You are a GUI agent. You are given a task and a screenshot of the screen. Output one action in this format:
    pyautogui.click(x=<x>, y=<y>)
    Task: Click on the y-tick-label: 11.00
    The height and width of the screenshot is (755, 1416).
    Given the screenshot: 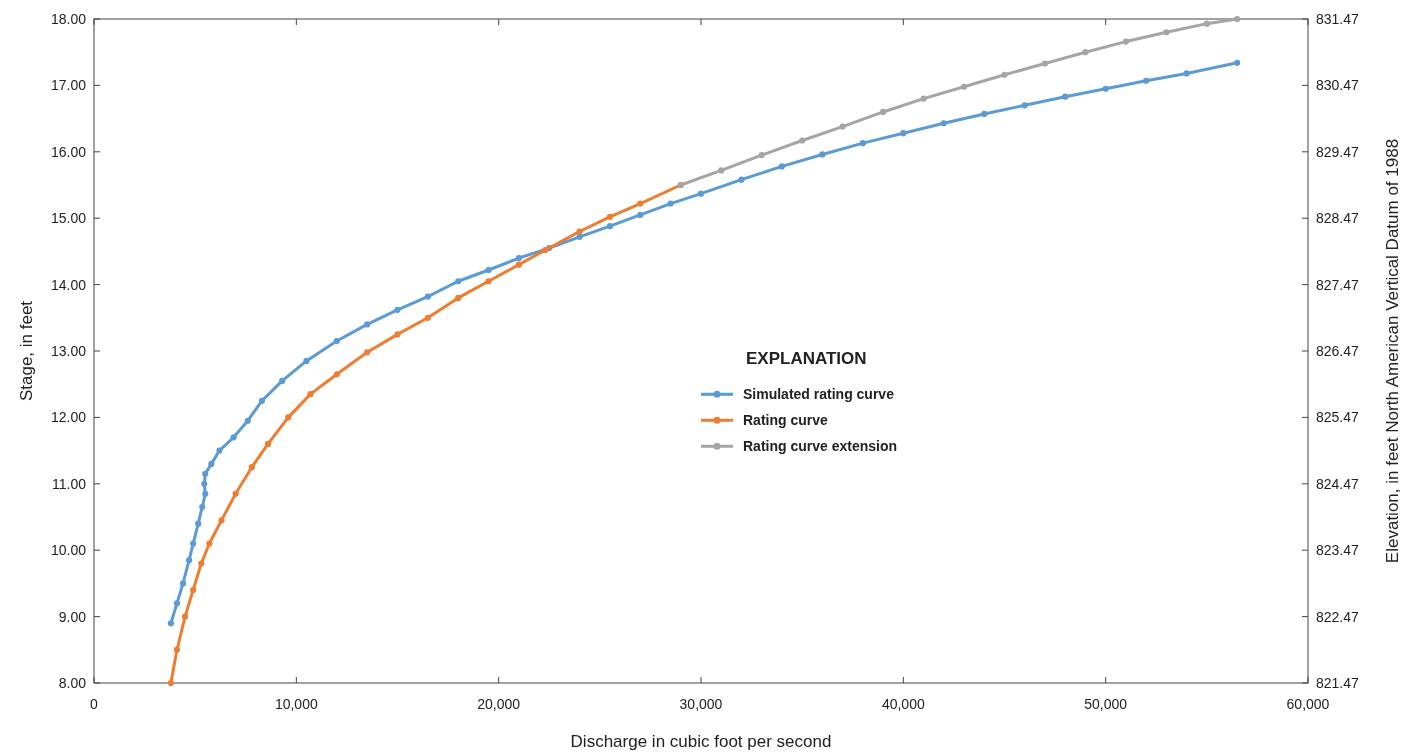 What is the action you would take?
    pyautogui.click(x=69, y=483)
    